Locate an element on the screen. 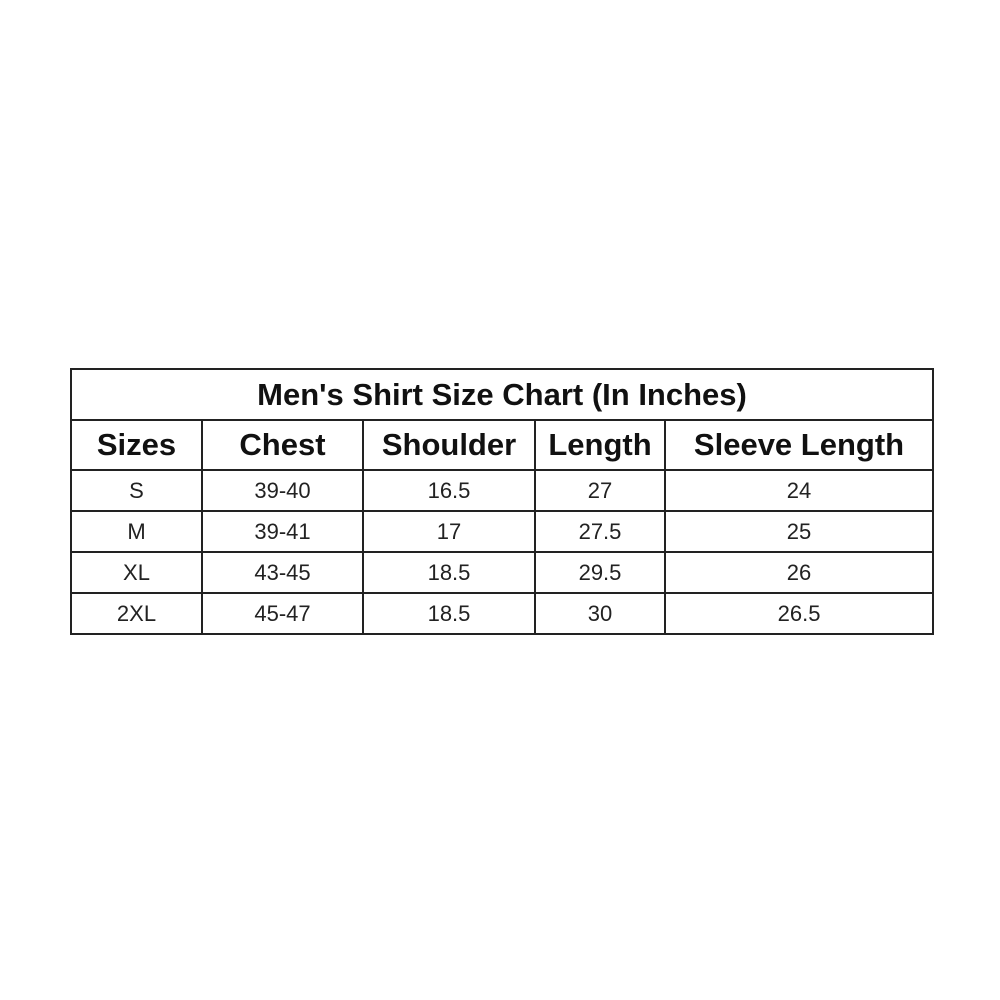 The height and width of the screenshot is (1000, 1000). cell-shoulder: 17 is located at coordinates (449, 531).